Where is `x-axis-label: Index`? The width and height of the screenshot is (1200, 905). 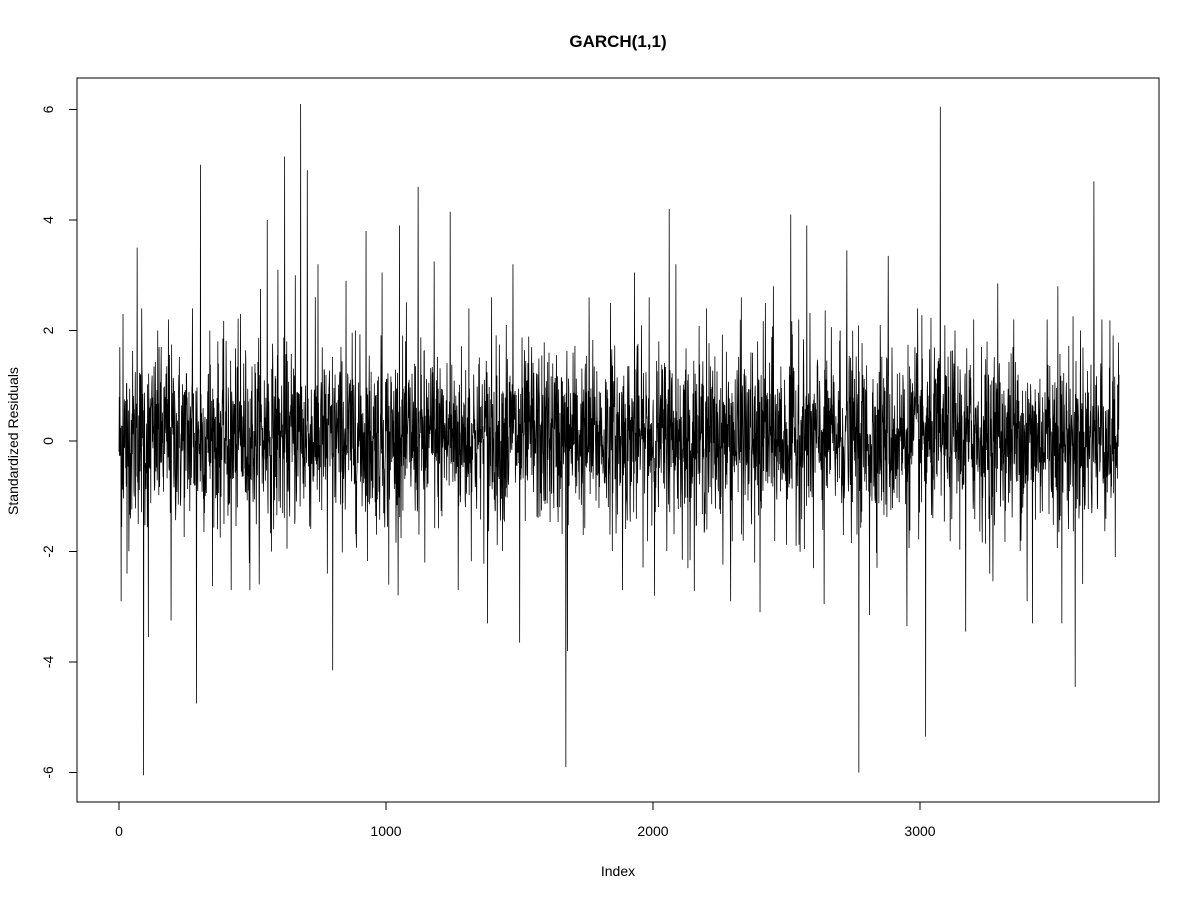
x-axis-label: Index is located at coordinates (618, 871).